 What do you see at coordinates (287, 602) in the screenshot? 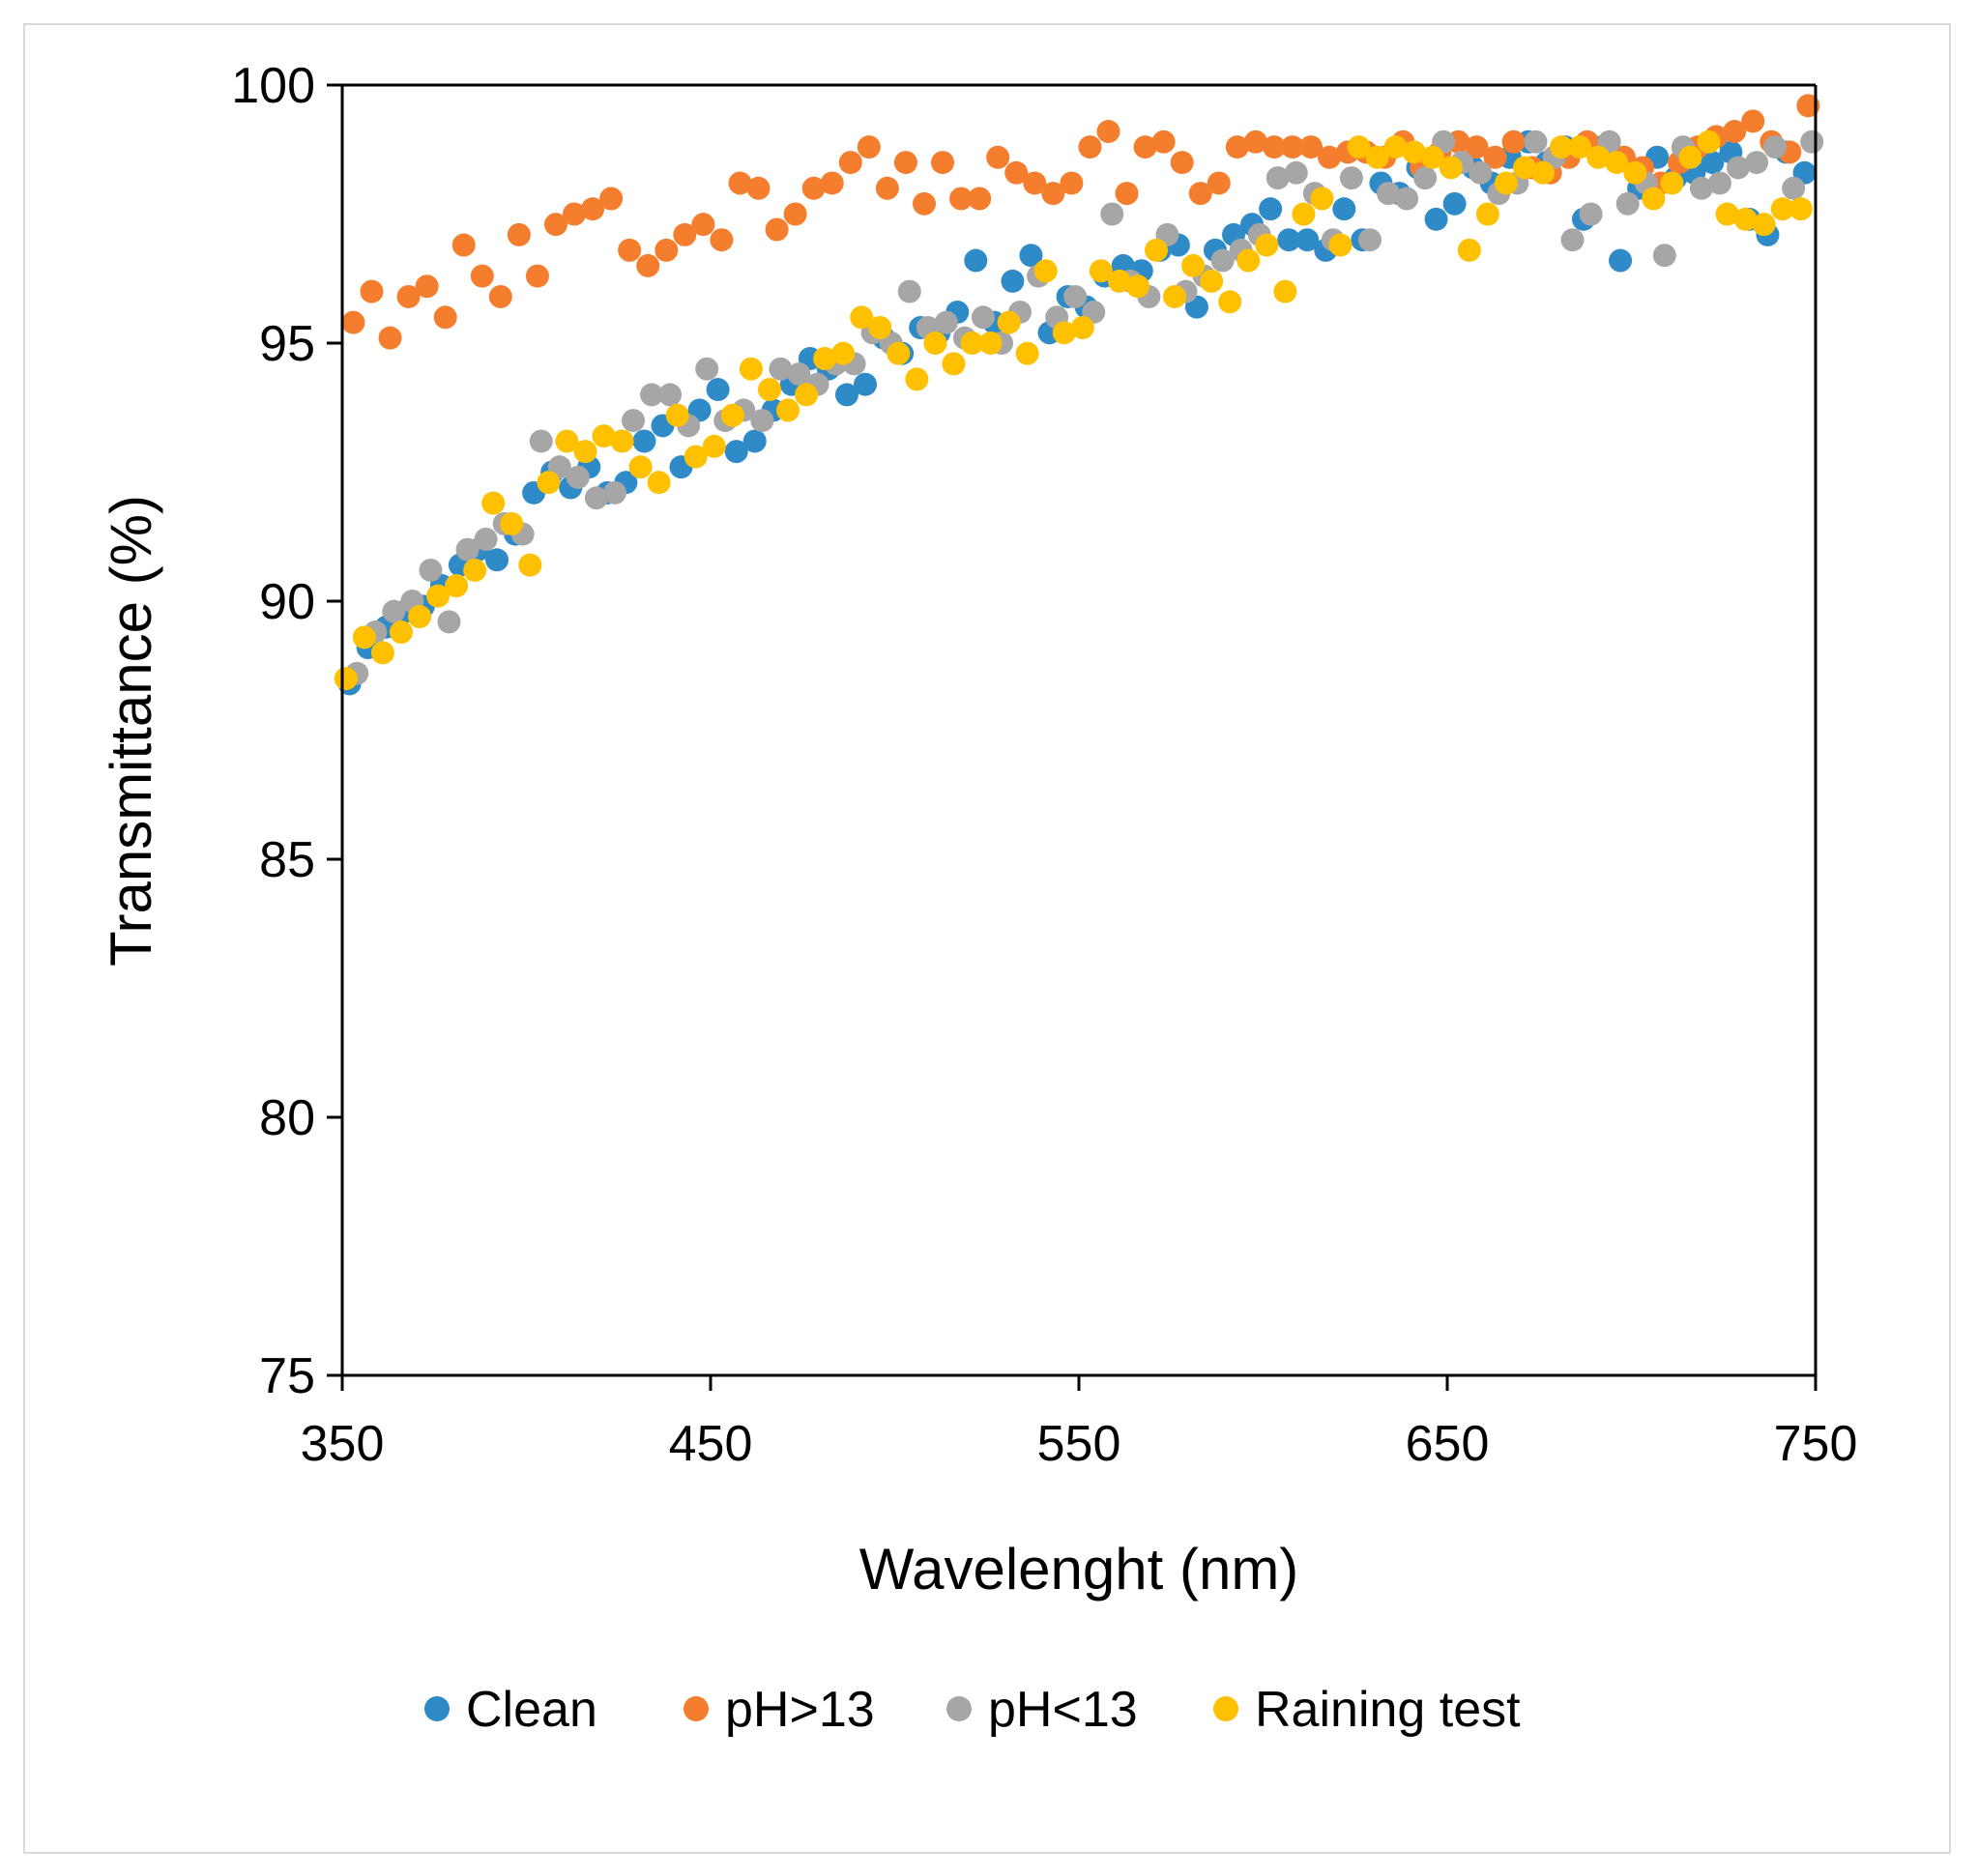
I see `y-tick-label: 90` at bounding box center [287, 602].